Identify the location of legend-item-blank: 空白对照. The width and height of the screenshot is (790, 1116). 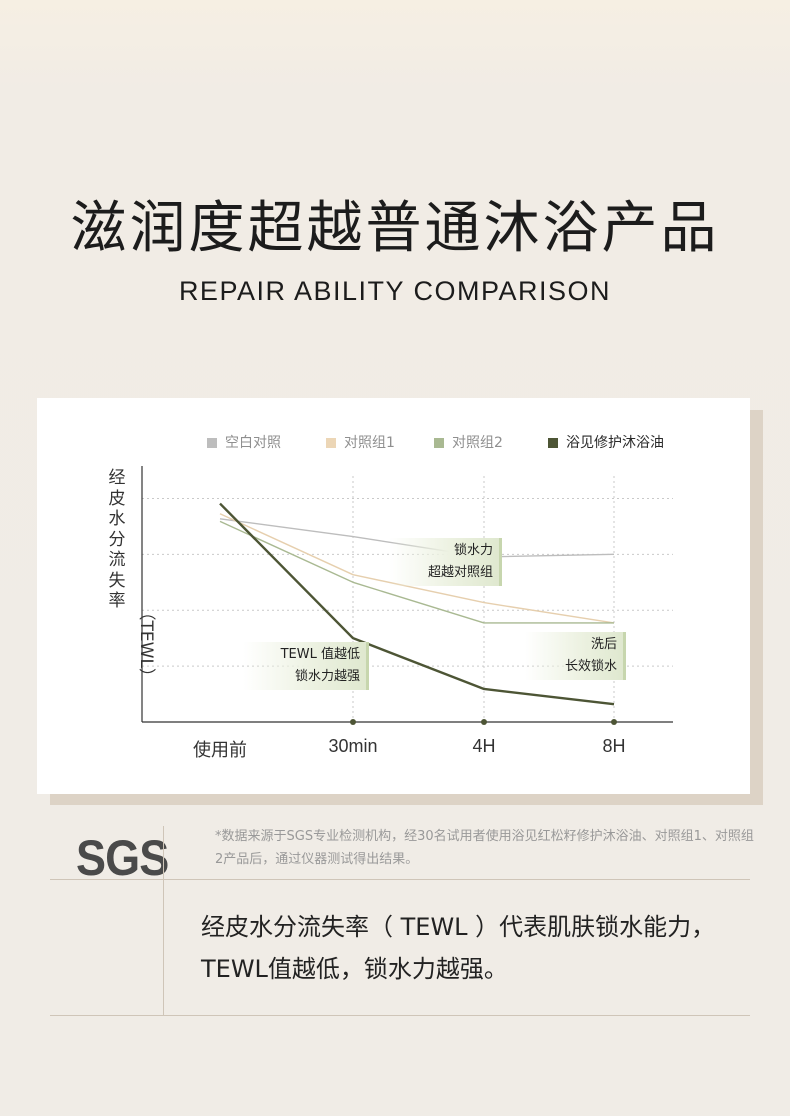
(244, 443).